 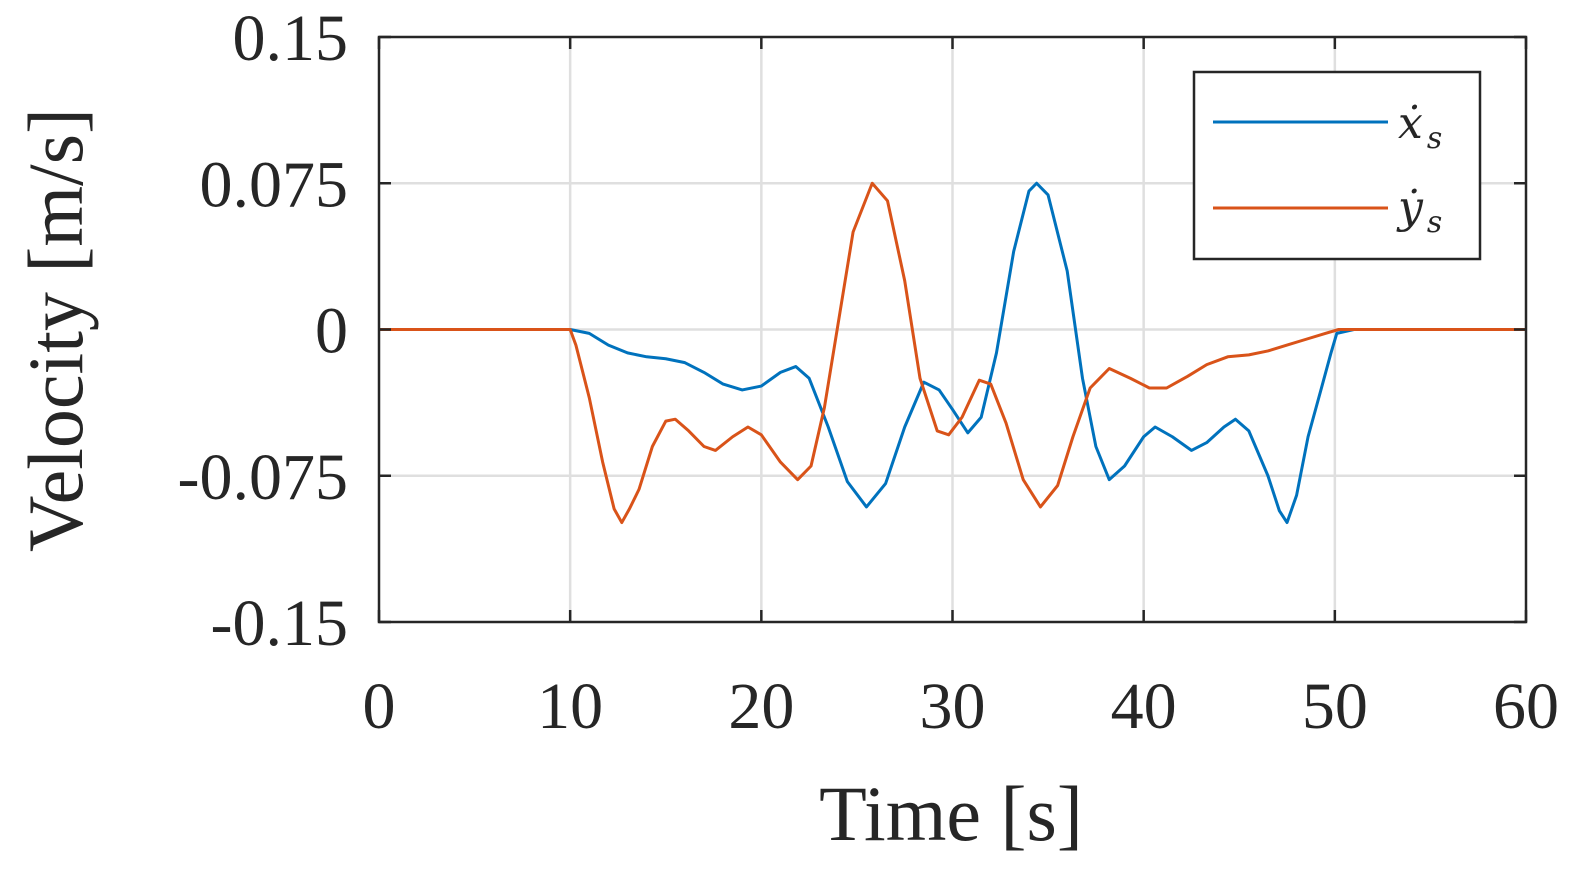 I want to click on y-tick-label-1: -0.075, so click(x=263, y=477).